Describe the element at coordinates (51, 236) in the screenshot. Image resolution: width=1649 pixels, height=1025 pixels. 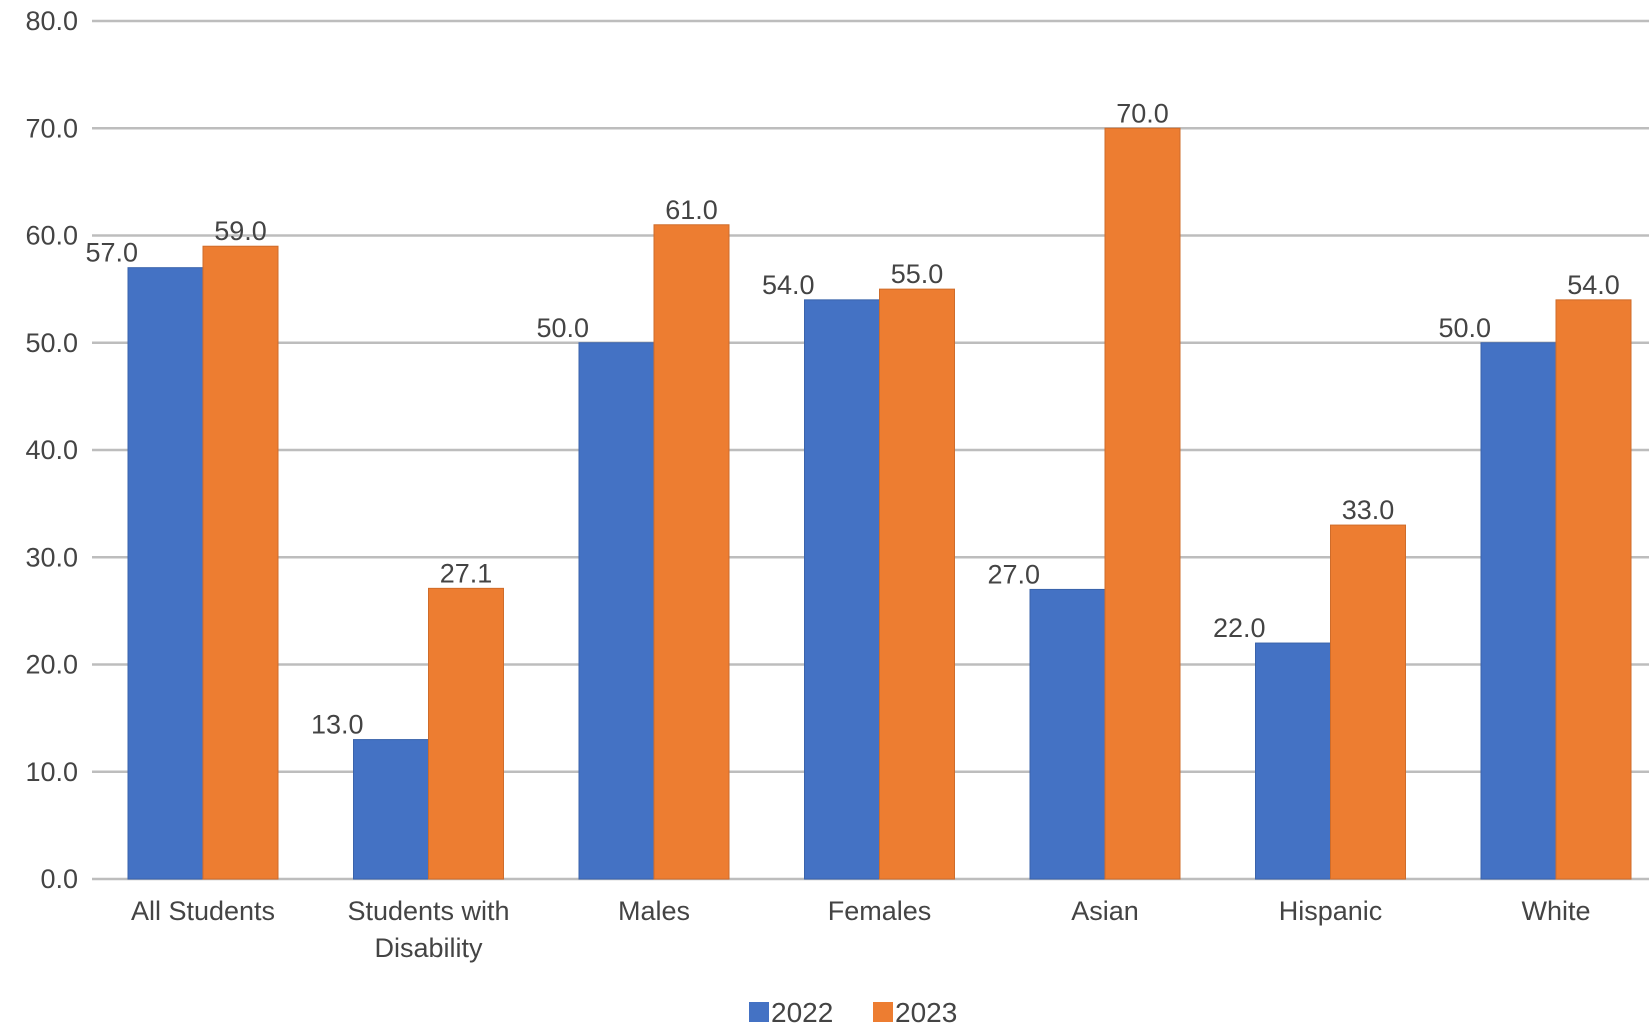
I see `y-tick-label: 60.0` at that location.